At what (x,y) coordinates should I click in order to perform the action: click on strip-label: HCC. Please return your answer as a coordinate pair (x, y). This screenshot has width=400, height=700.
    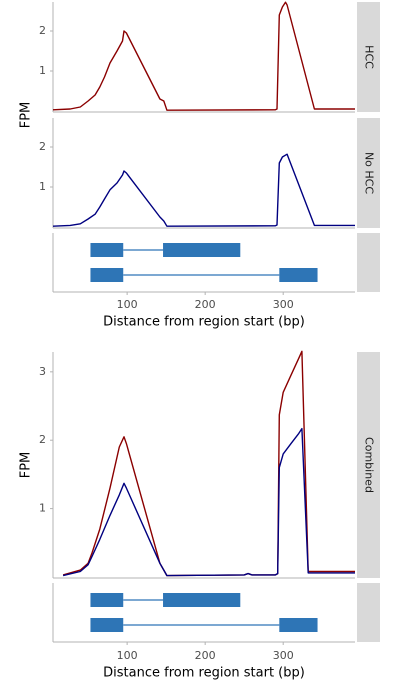
    Looking at the image, I should click on (369, 57).